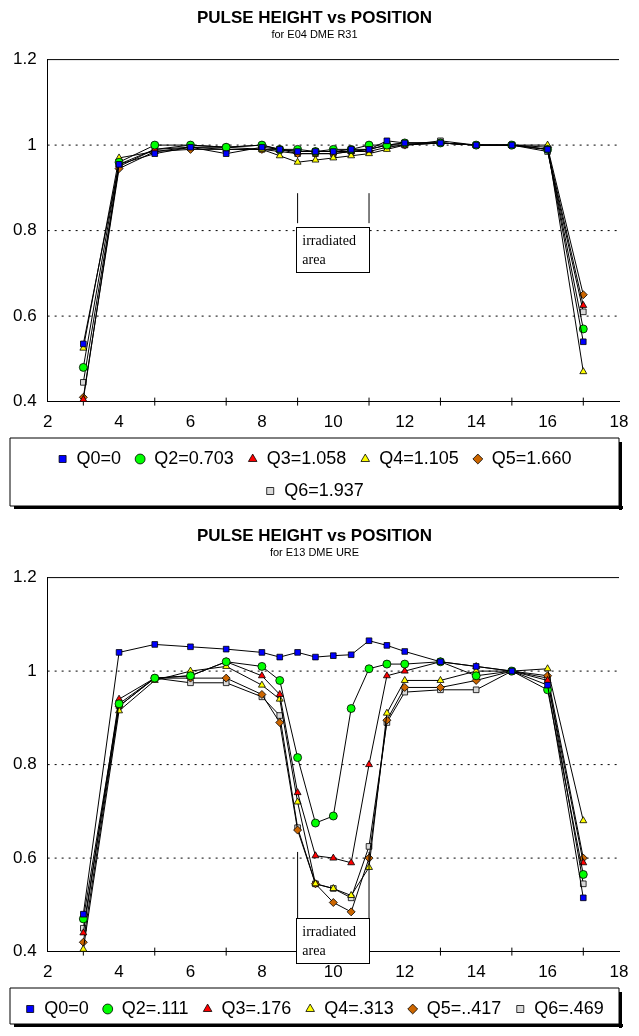 Image resolution: width=639 pixels, height=1036 pixels. Describe the element at coordinates (359, 1007) in the screenshot. I see `legend-label: Q4=.313` at that location.